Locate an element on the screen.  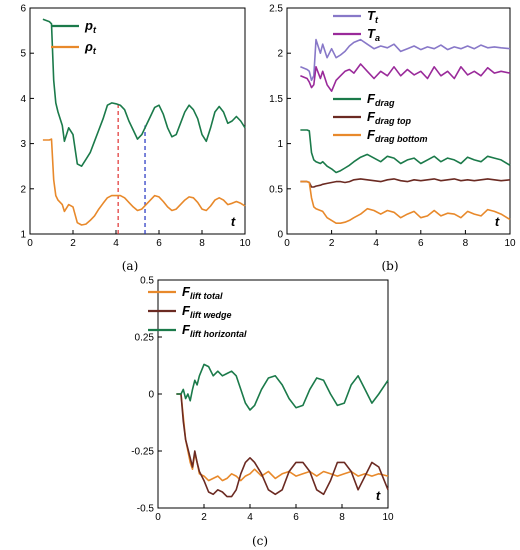
legend-subscript: a is located at coordinates (377, 38).